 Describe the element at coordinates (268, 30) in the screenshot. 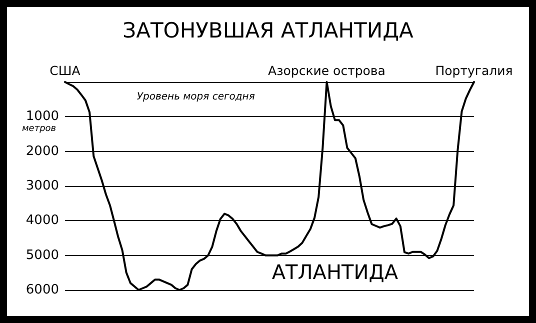

I see `chart-title: ЗАТОНУВШАЯ АТЛАНТИДА` at that location.